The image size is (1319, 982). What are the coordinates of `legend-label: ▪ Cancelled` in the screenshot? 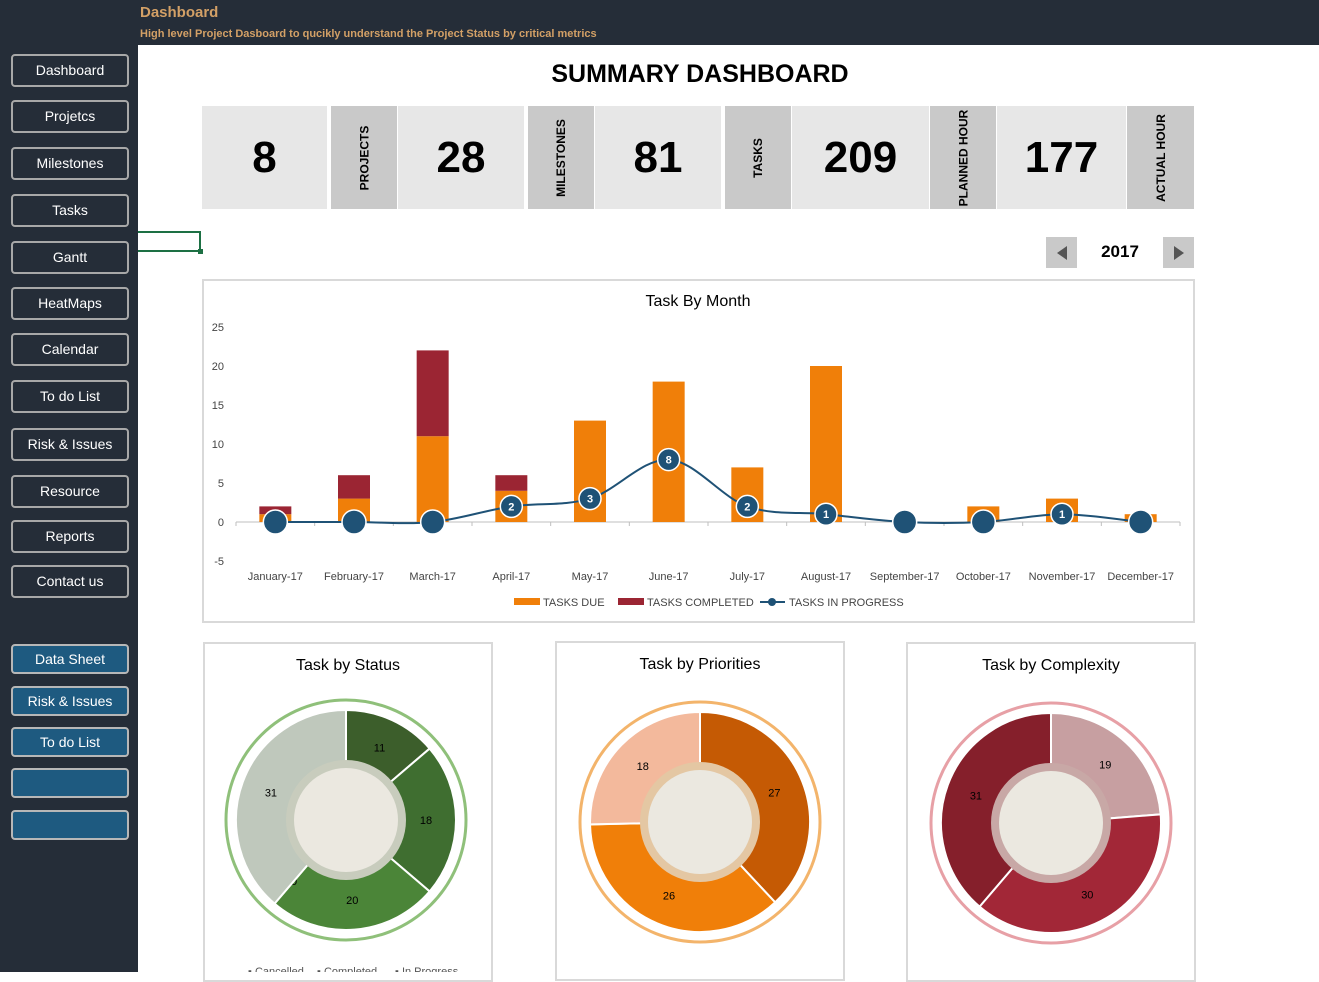 It's located at (276, 969).